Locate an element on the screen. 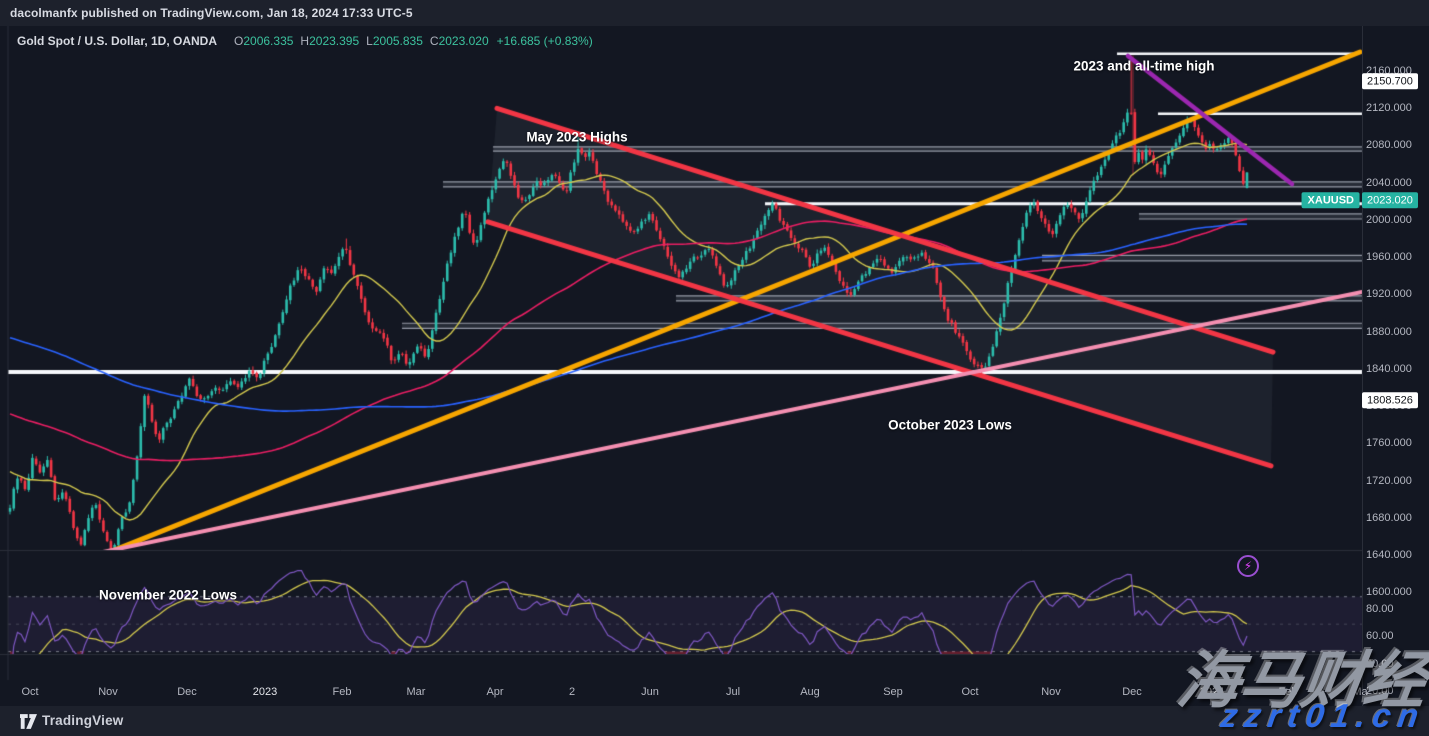 This screenshot has width=1429, height=736. price-tick-label: 1640.000 is located at coordinates (1389, 555).